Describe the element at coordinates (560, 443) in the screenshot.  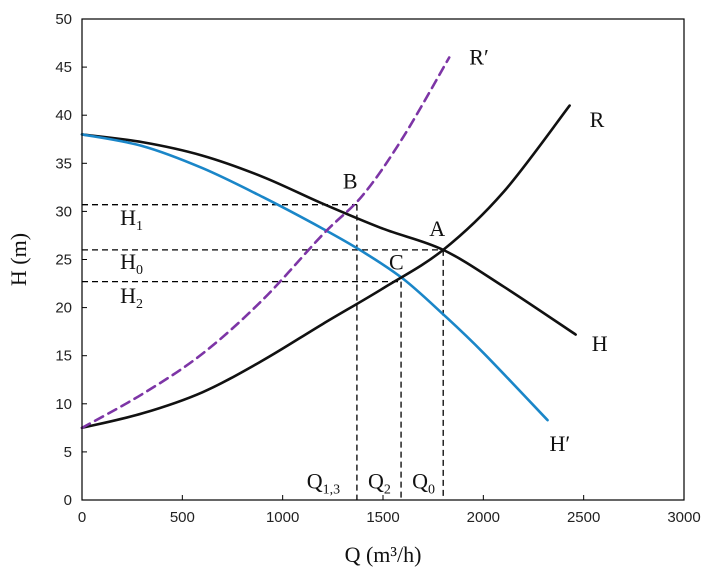
I see `curve-label-H-prime: H′` at that location.